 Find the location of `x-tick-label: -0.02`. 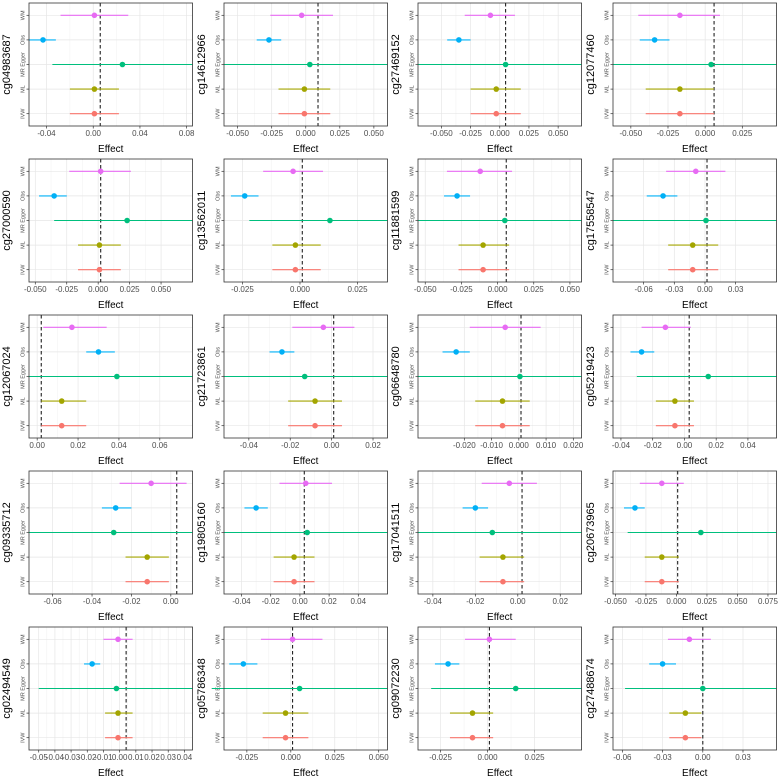

x-tick-label: -0.02 is located at coordinates (475, 601).